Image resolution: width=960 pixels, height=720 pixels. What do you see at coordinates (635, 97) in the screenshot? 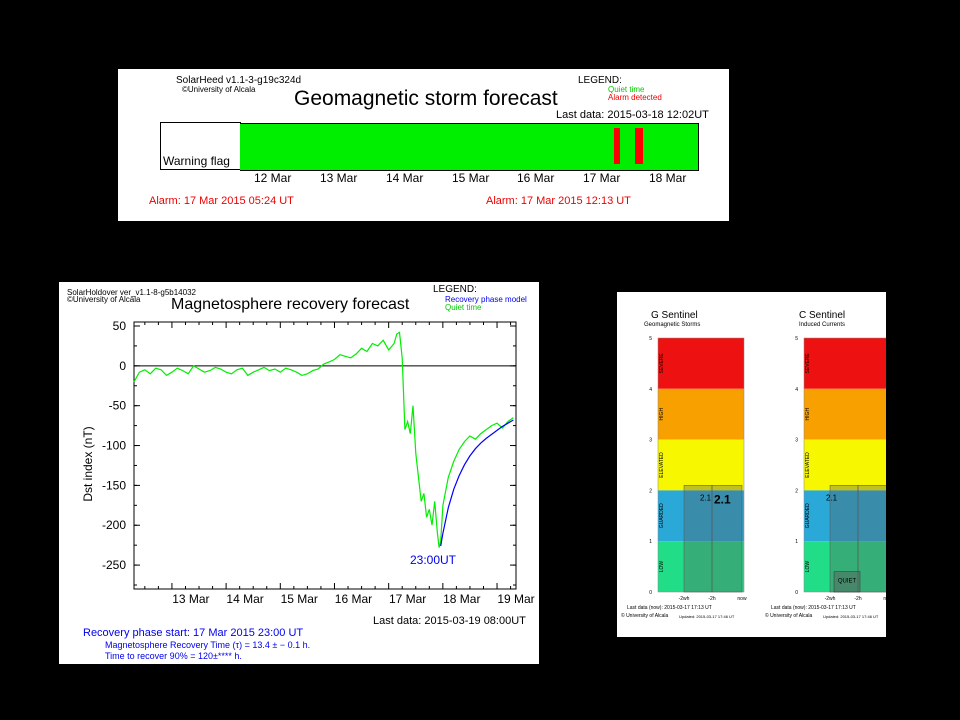
I see `legend-alarm-detected: Alarm detected` at bounding box center [635, 97].